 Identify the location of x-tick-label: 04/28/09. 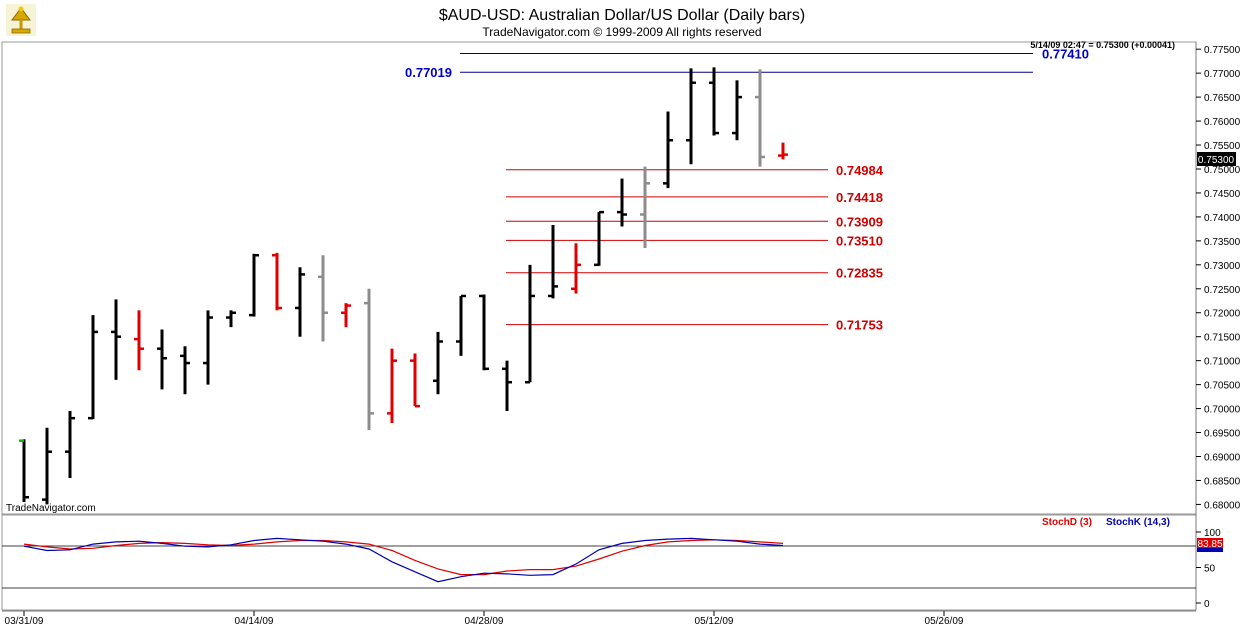
(484, 621).